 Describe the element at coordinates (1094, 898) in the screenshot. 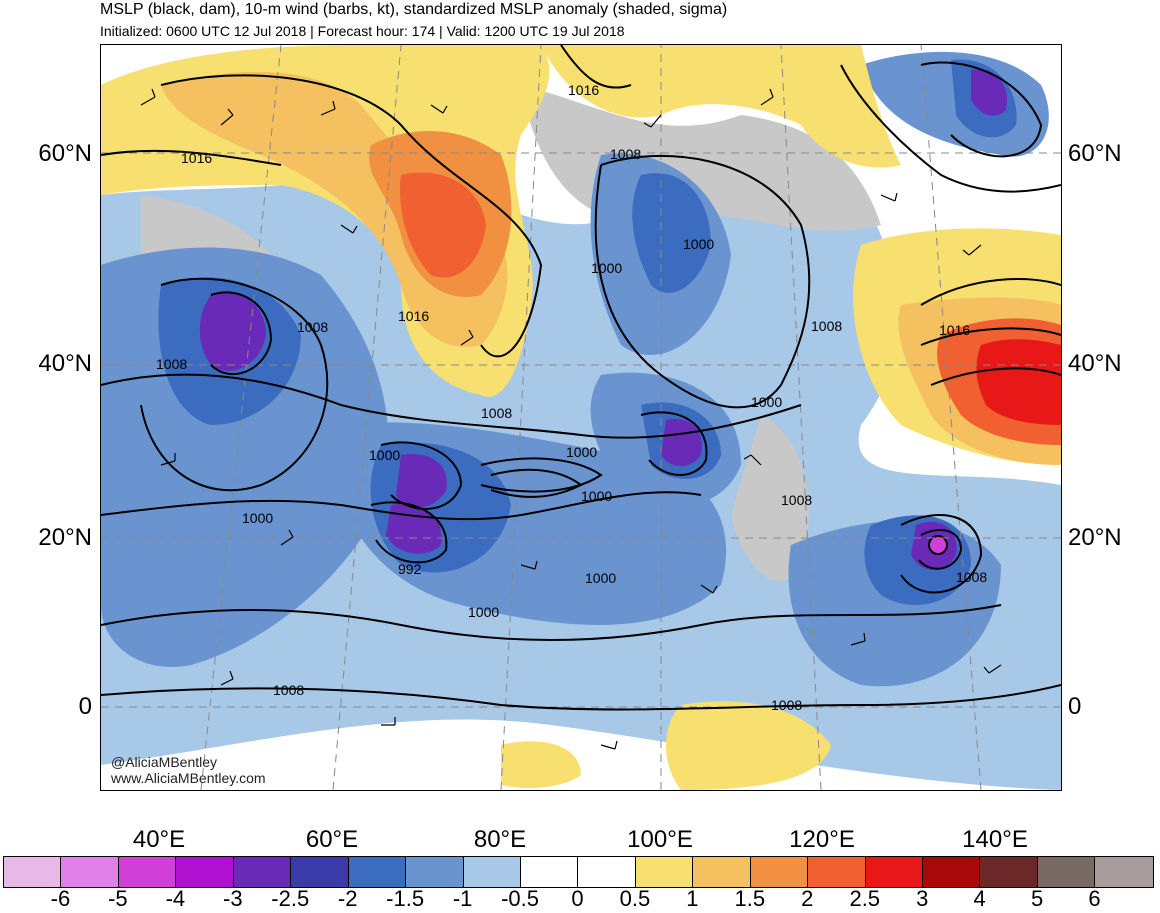

I see `colorbar-tick-label: 6` at that location.